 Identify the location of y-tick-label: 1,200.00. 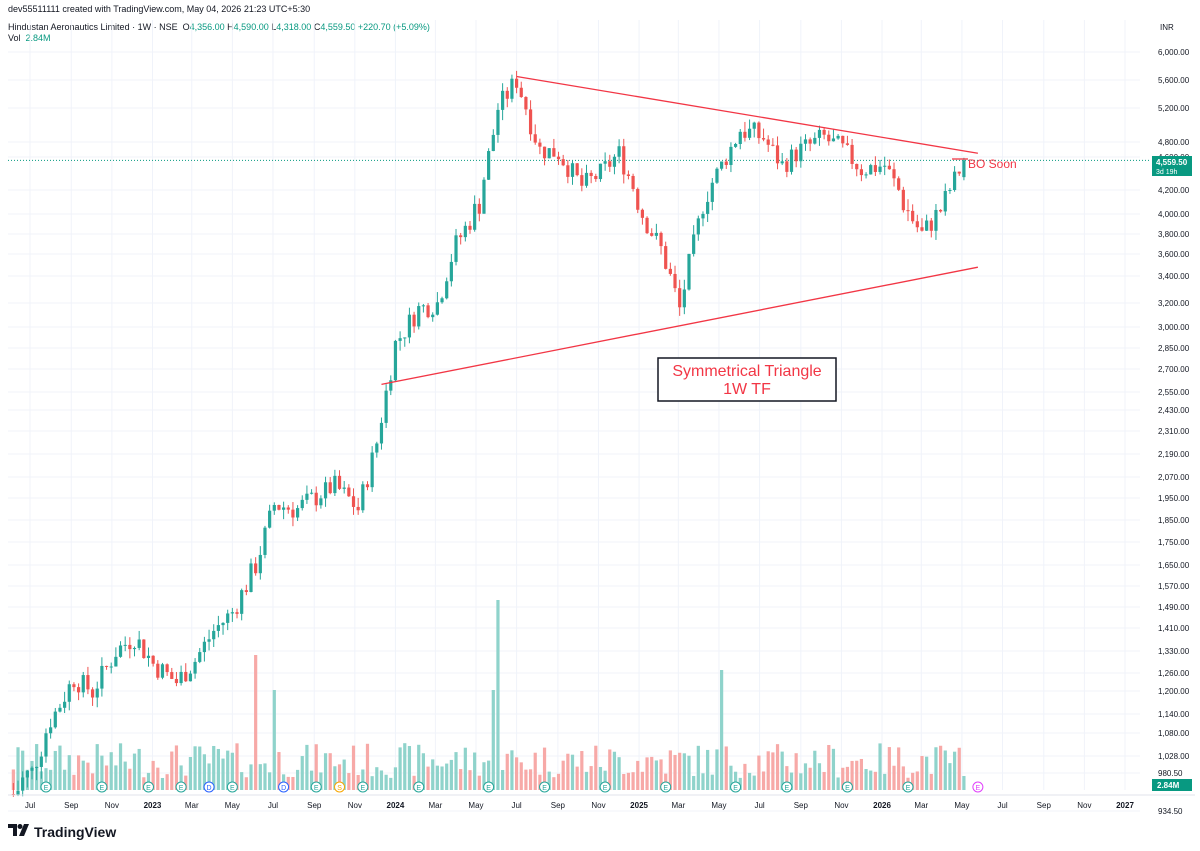
(1174, 691).